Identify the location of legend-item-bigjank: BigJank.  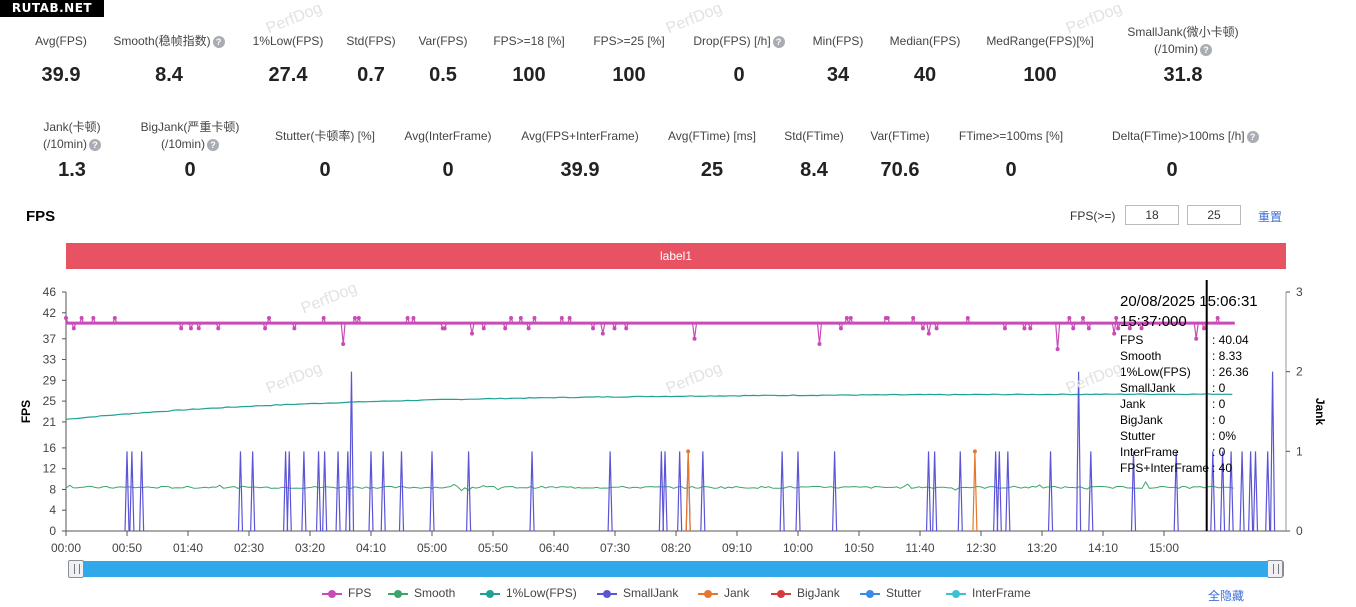
(805, 594).